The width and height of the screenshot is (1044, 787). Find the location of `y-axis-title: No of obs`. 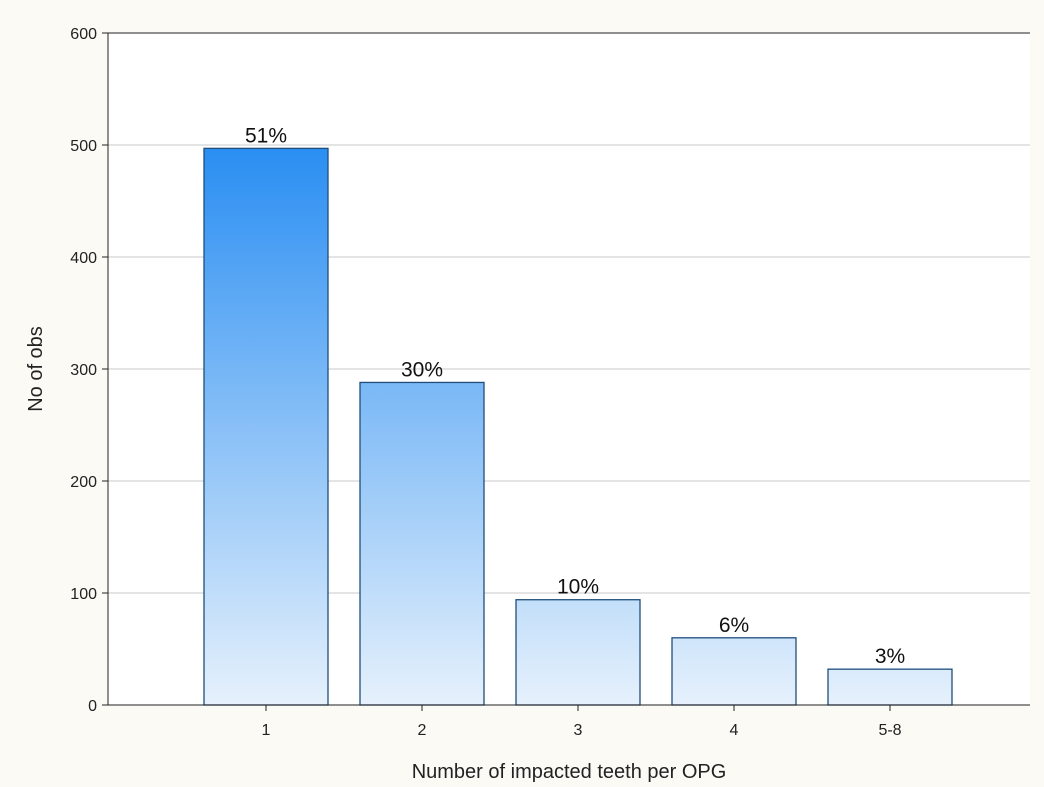

y-axis-title: No of obs is located at coordinates (36, 369).